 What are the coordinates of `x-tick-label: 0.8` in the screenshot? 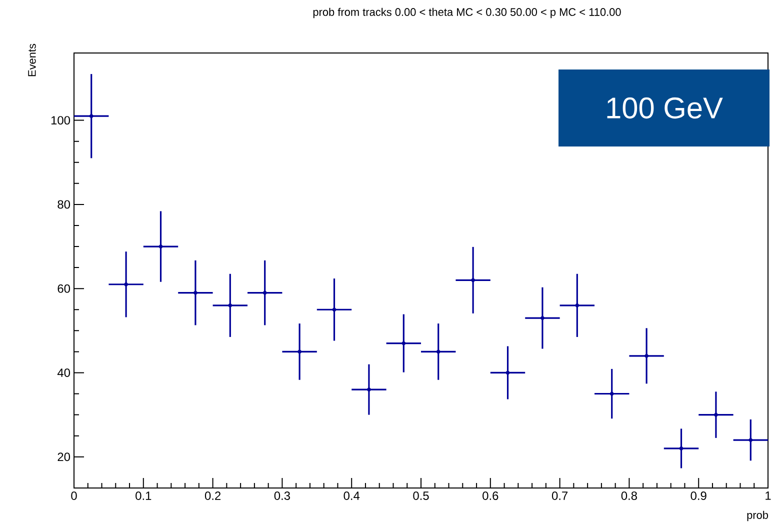 It's located at (629, 496).